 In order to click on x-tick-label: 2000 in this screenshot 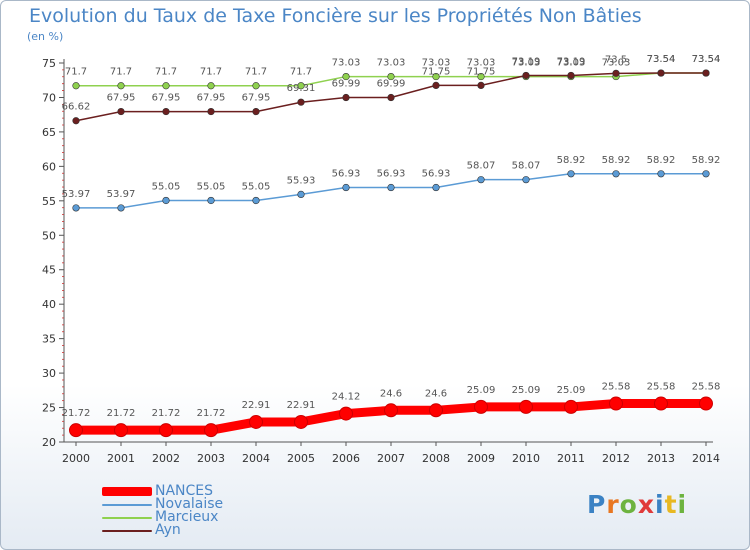, I will do `click(76, 458)`.